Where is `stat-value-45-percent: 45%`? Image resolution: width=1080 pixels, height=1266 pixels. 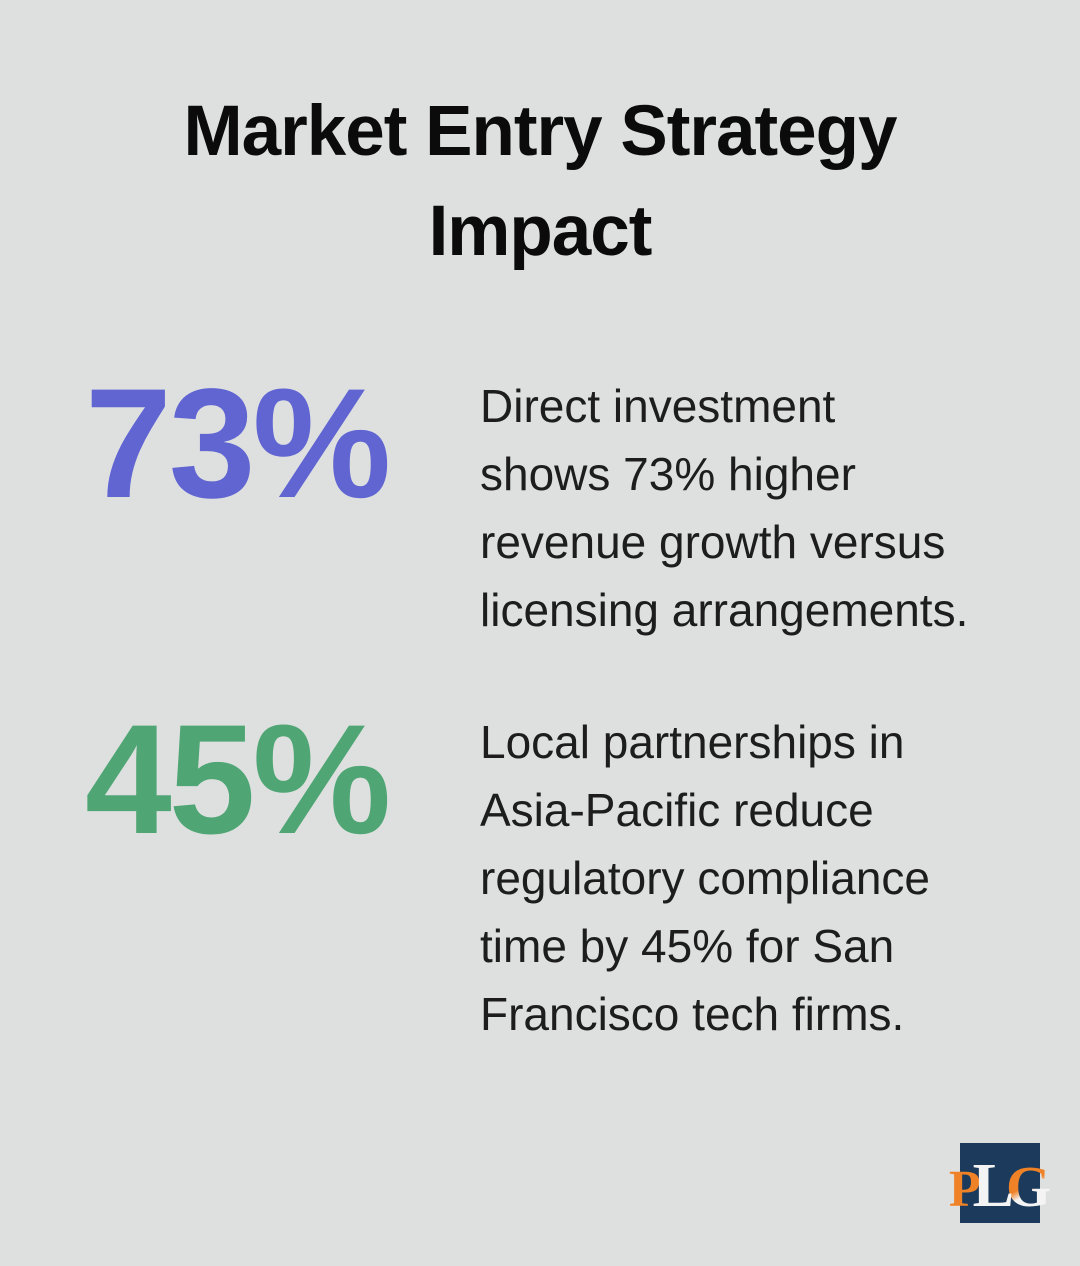
stat-value-45-percent: 45% is located at coordinates (238, 780).